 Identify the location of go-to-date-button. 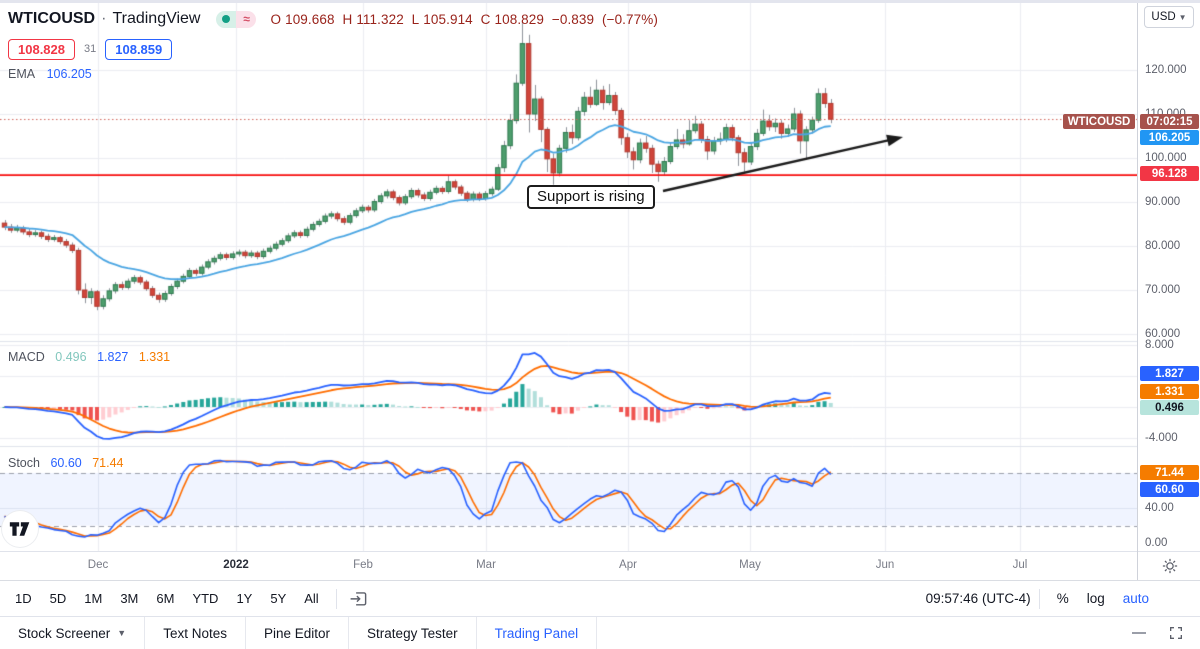
(359, 599).